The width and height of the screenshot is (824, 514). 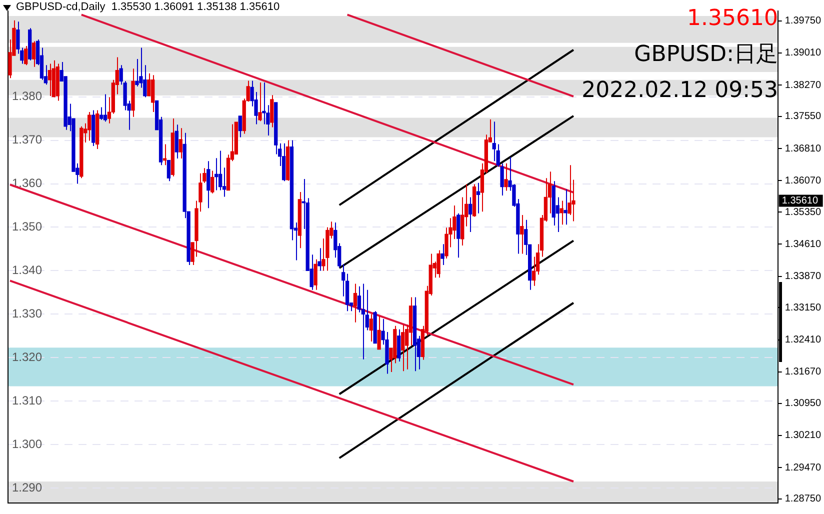 What do you see at coordinates (803, 244) in the screenshot?
I see `y2-tick-label: 1.34610` at bounding box center [803, 244].